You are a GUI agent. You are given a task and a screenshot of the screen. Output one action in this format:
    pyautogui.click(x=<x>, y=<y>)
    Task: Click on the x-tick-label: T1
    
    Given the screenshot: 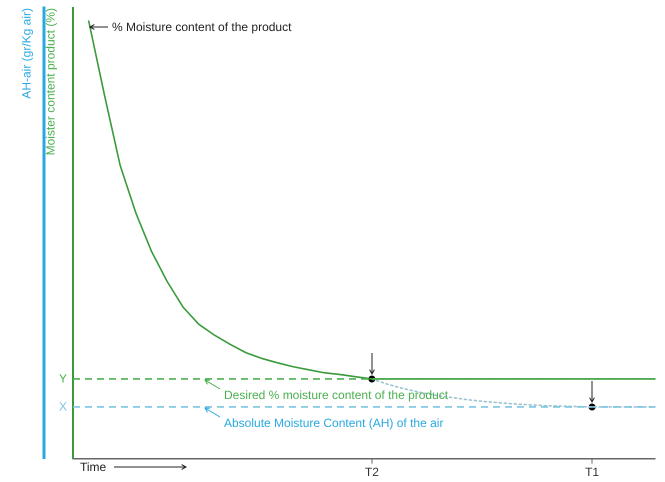 What is the action you would take?
    pyautogui.click(x=592, y=472)
    